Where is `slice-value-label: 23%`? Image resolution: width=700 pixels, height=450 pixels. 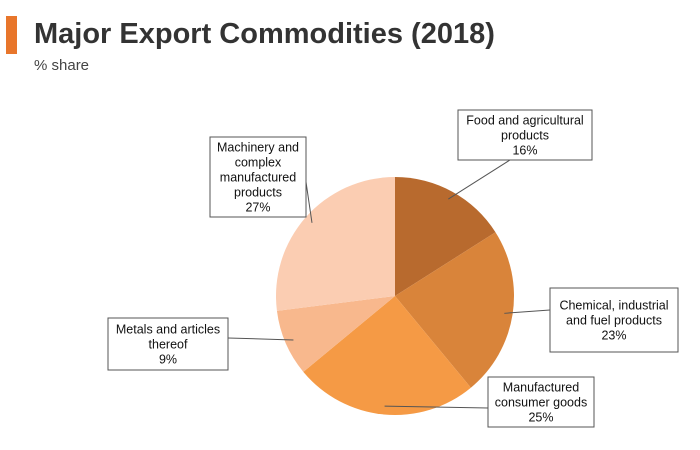
slice-value-label: 23% is located at coordinates (613, 336).